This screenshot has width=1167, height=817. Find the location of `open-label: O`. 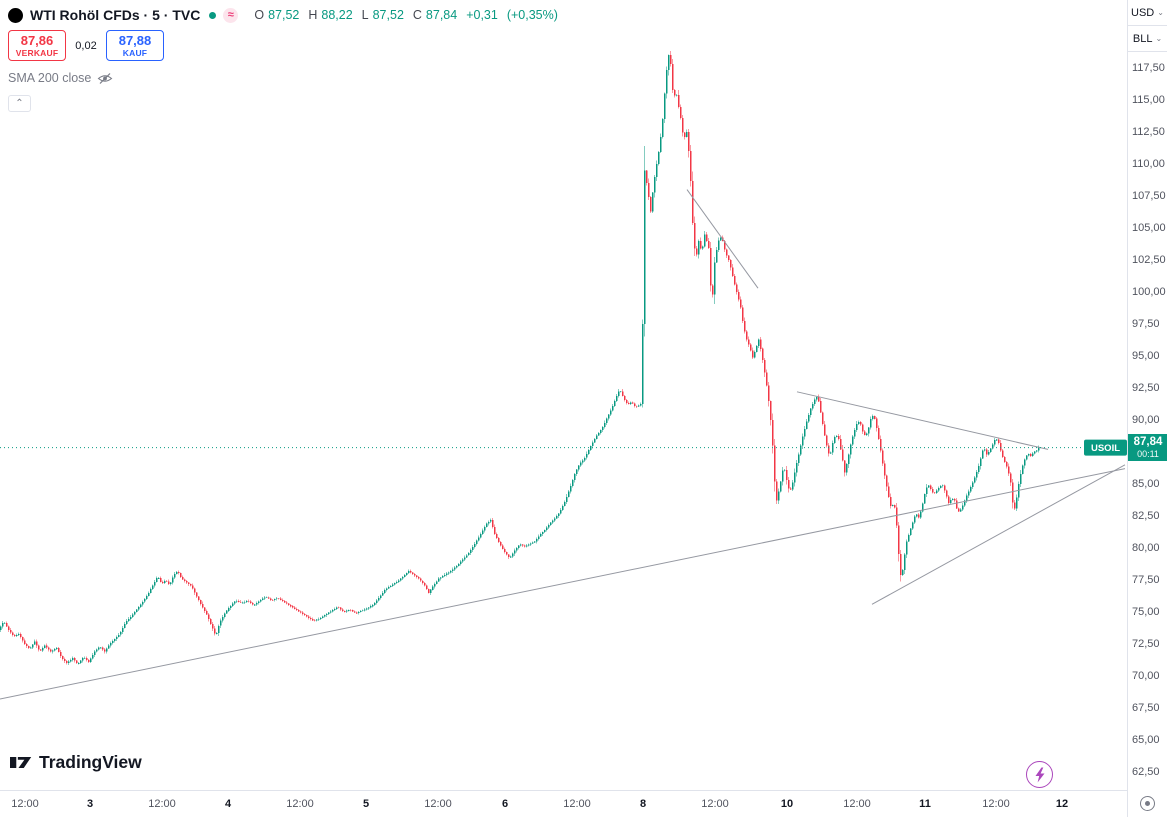

open-label: O is located at coordinates (259, 15).